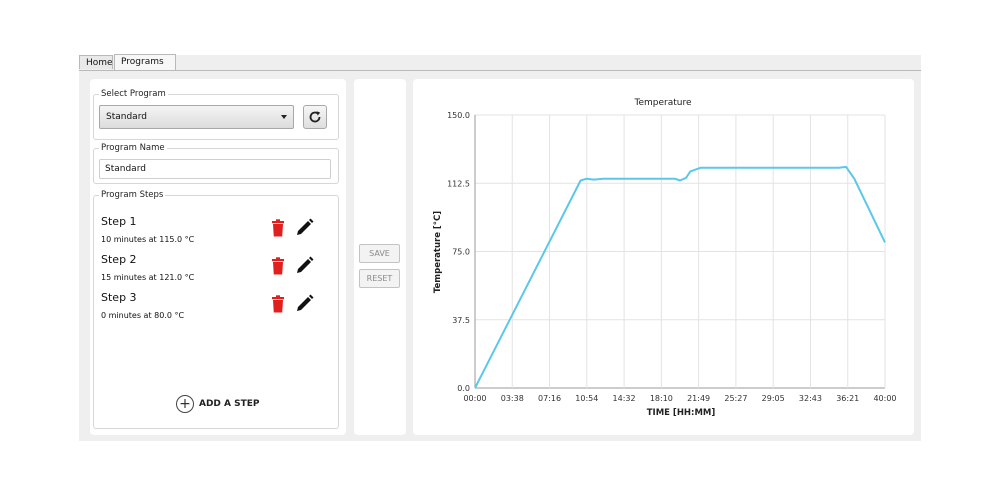 Image resolution: width=1000 pixels, height=501 pixels. Describe the element at coordinates (773, 398) in the screenshot. I see `x-tick-label: 29:05` at that location.